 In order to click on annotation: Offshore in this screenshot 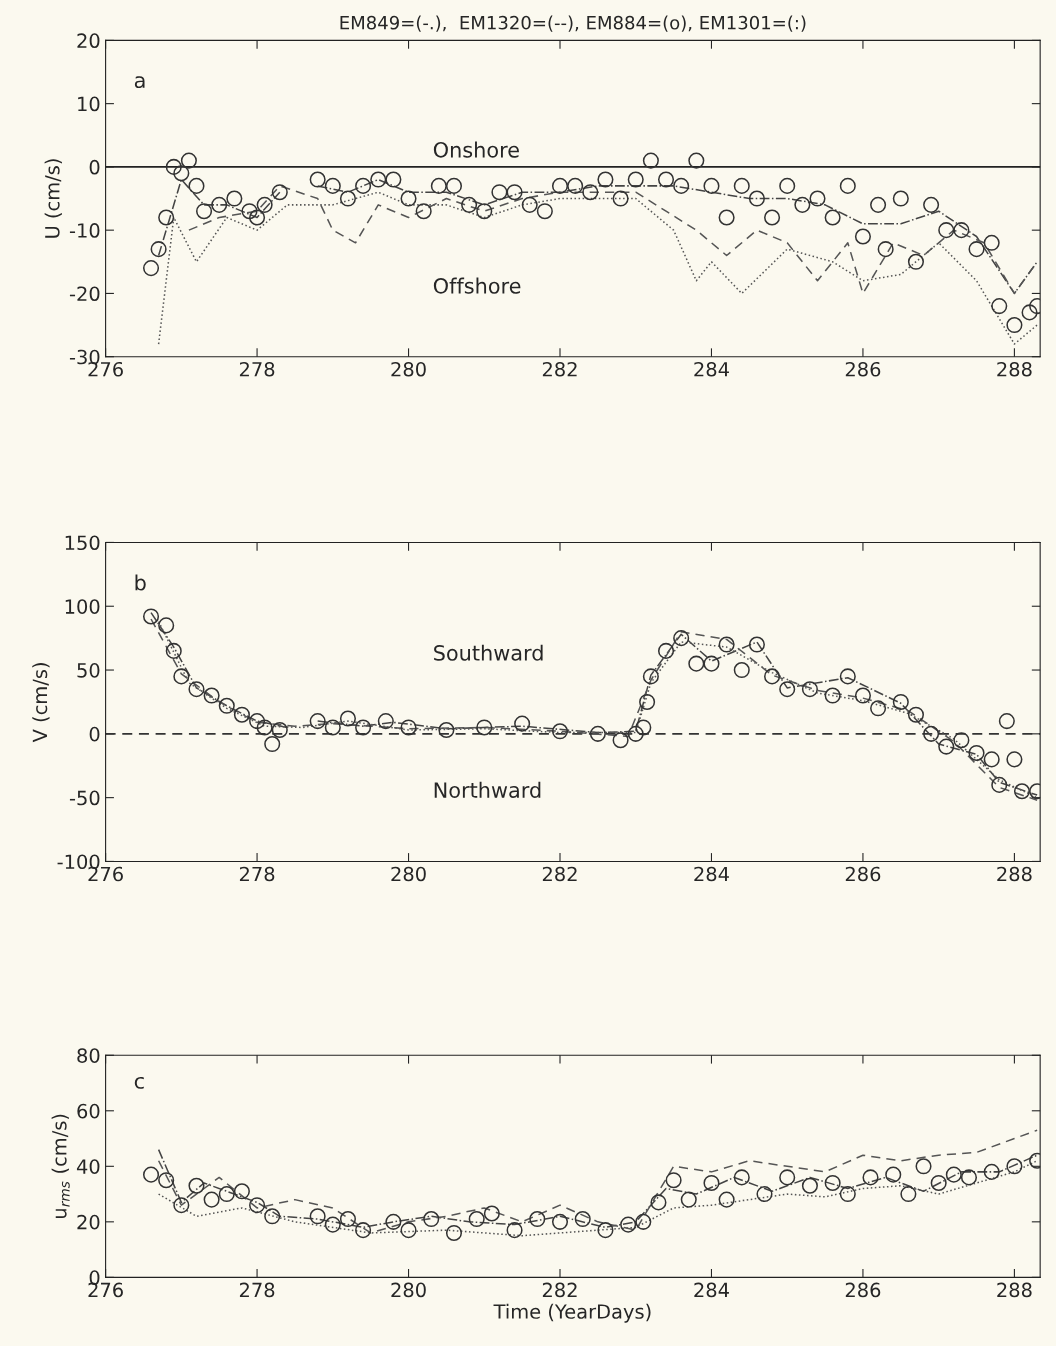, I will do `click(477, 285)`.